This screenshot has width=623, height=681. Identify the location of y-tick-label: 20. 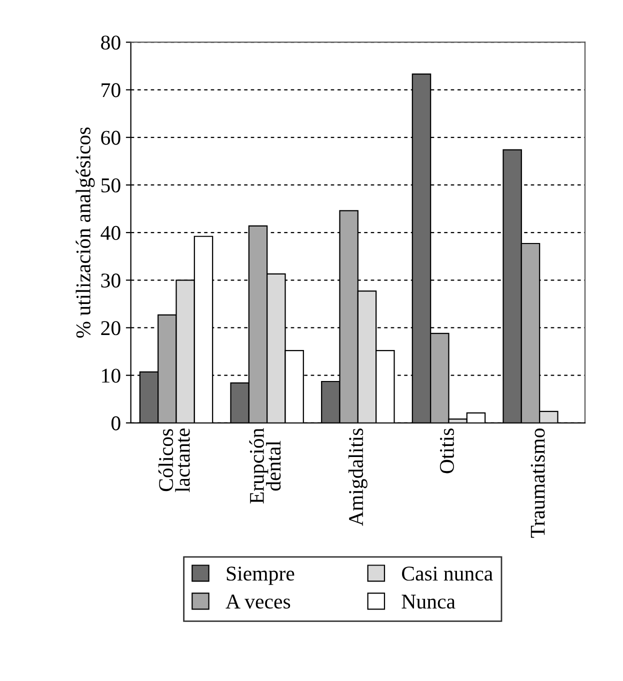
(110, 328).